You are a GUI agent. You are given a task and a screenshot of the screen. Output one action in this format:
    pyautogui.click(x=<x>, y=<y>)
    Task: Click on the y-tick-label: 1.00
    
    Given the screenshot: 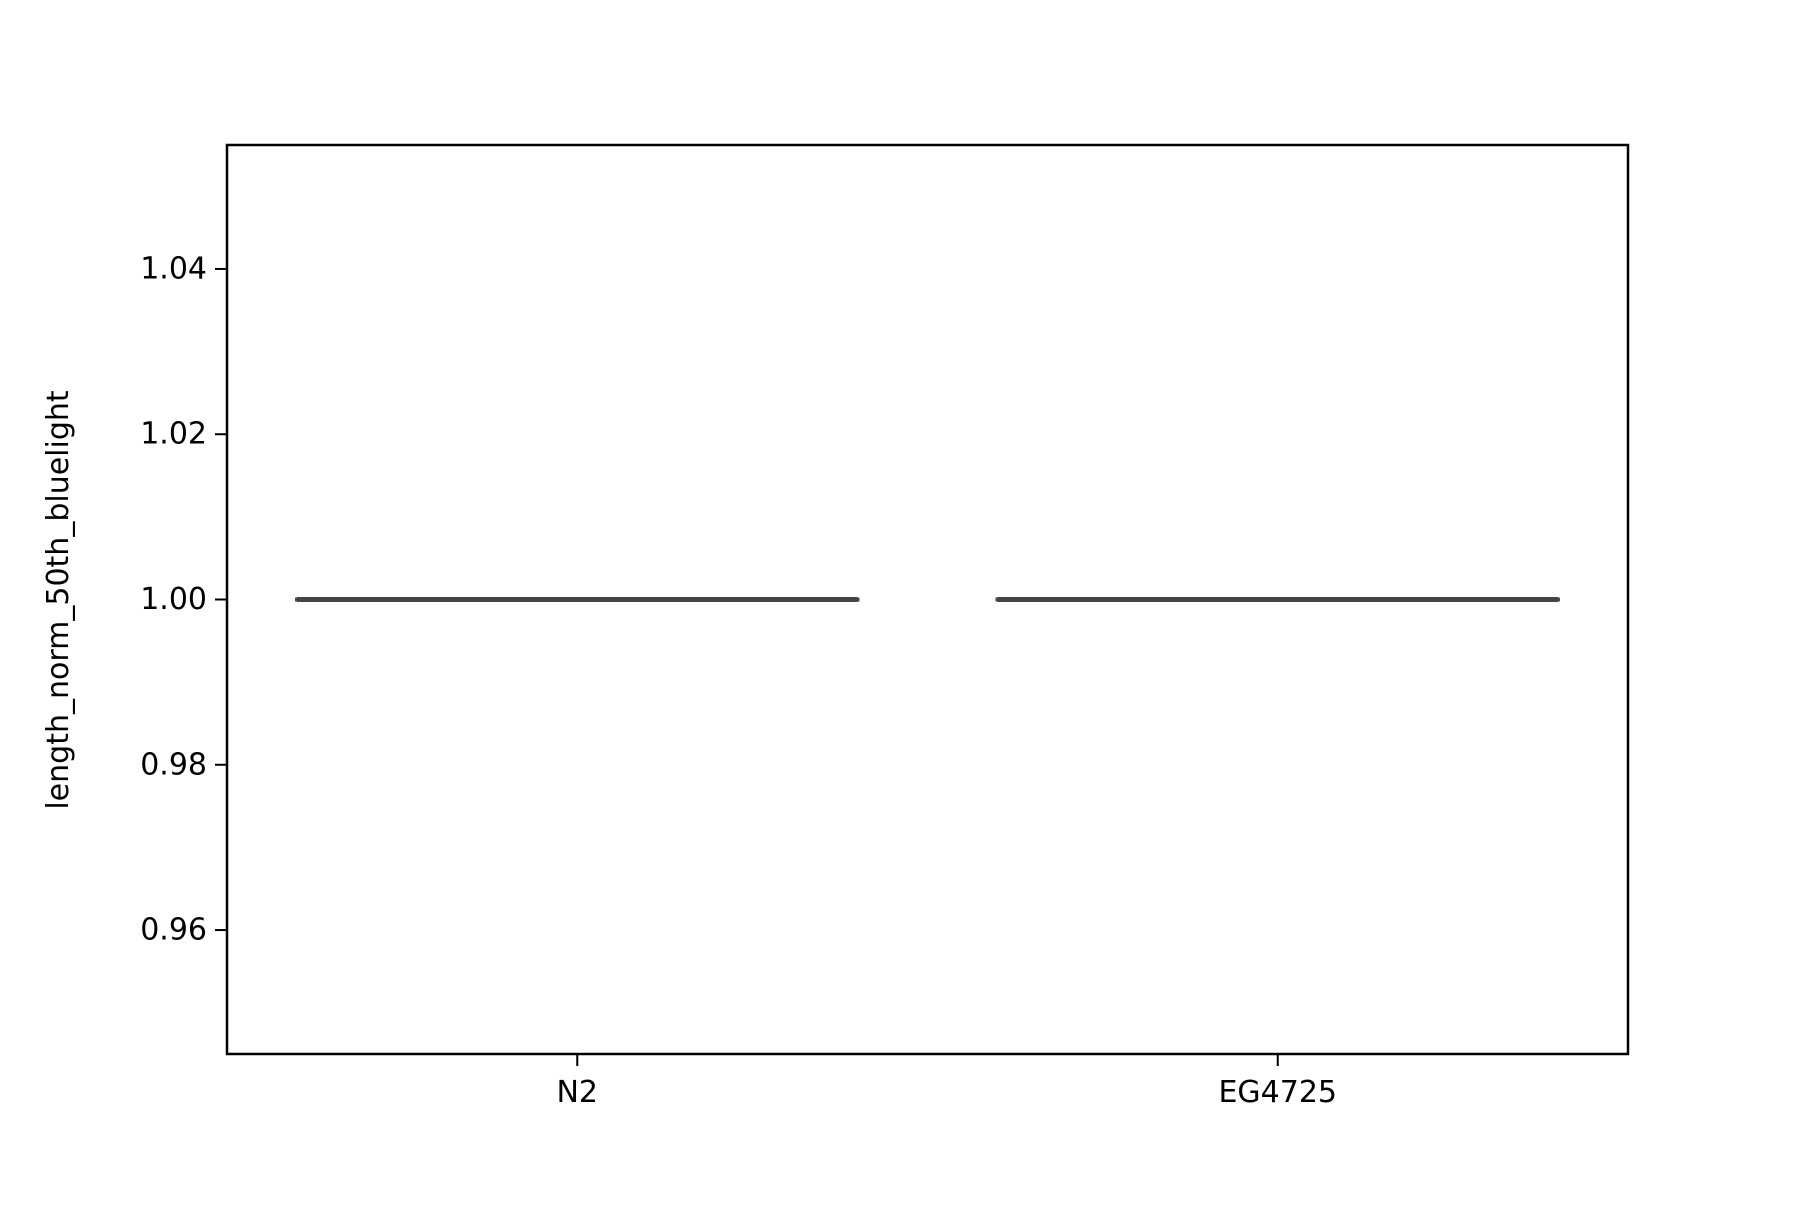 What is the action you would take?
    pyautogui.click(x=173, y=599)
    